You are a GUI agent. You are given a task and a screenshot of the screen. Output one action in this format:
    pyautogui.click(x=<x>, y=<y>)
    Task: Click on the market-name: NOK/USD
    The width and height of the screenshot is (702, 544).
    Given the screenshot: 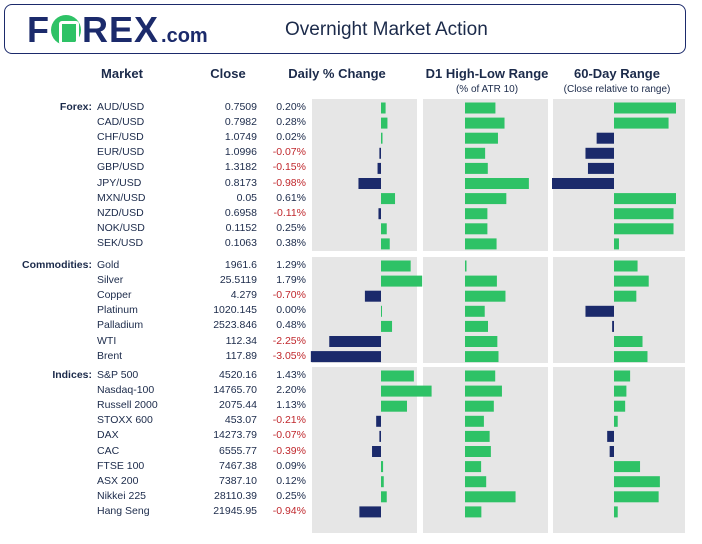 What is the action you would take?
    pyautogui.click(x=121, y=227)
    